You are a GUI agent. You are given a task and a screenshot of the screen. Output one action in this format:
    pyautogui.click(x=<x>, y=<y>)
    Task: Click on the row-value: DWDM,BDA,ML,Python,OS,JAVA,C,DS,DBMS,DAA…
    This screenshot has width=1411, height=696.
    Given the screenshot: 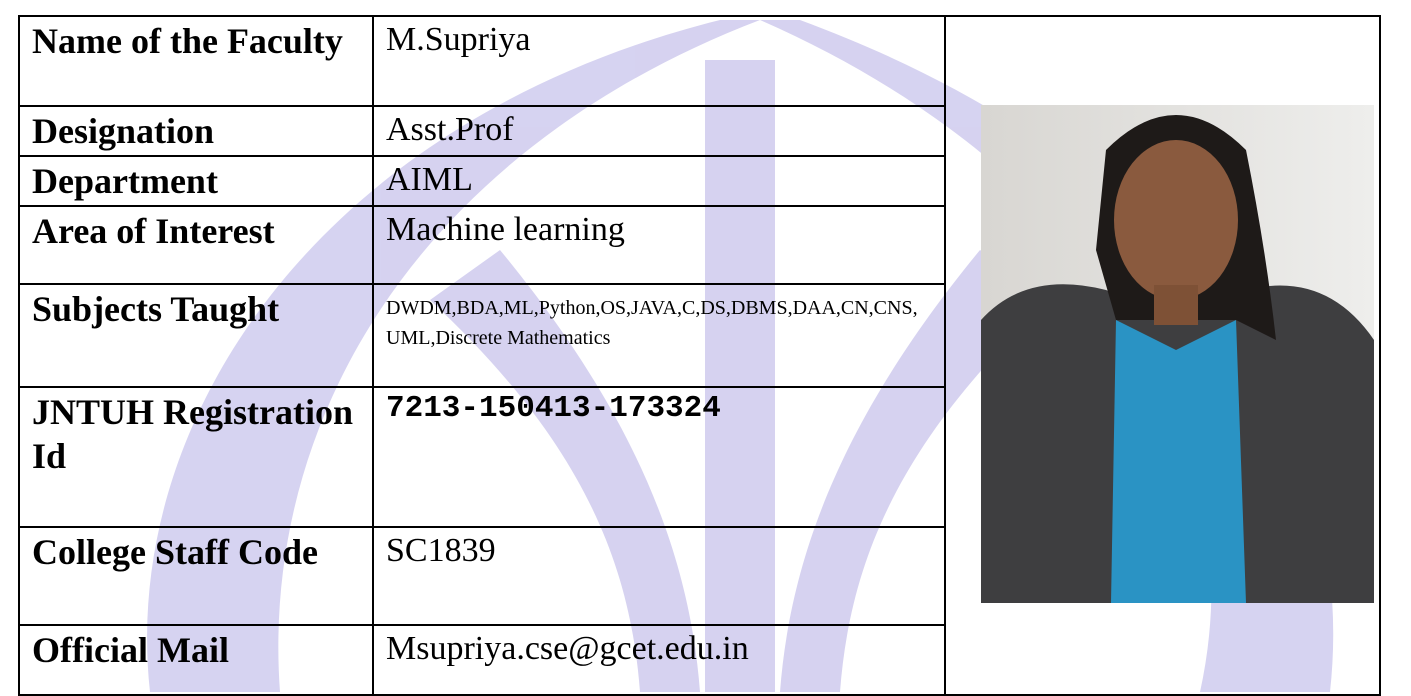 What is the action you would take?
    pyautogui.click(x=659, y=335)
    